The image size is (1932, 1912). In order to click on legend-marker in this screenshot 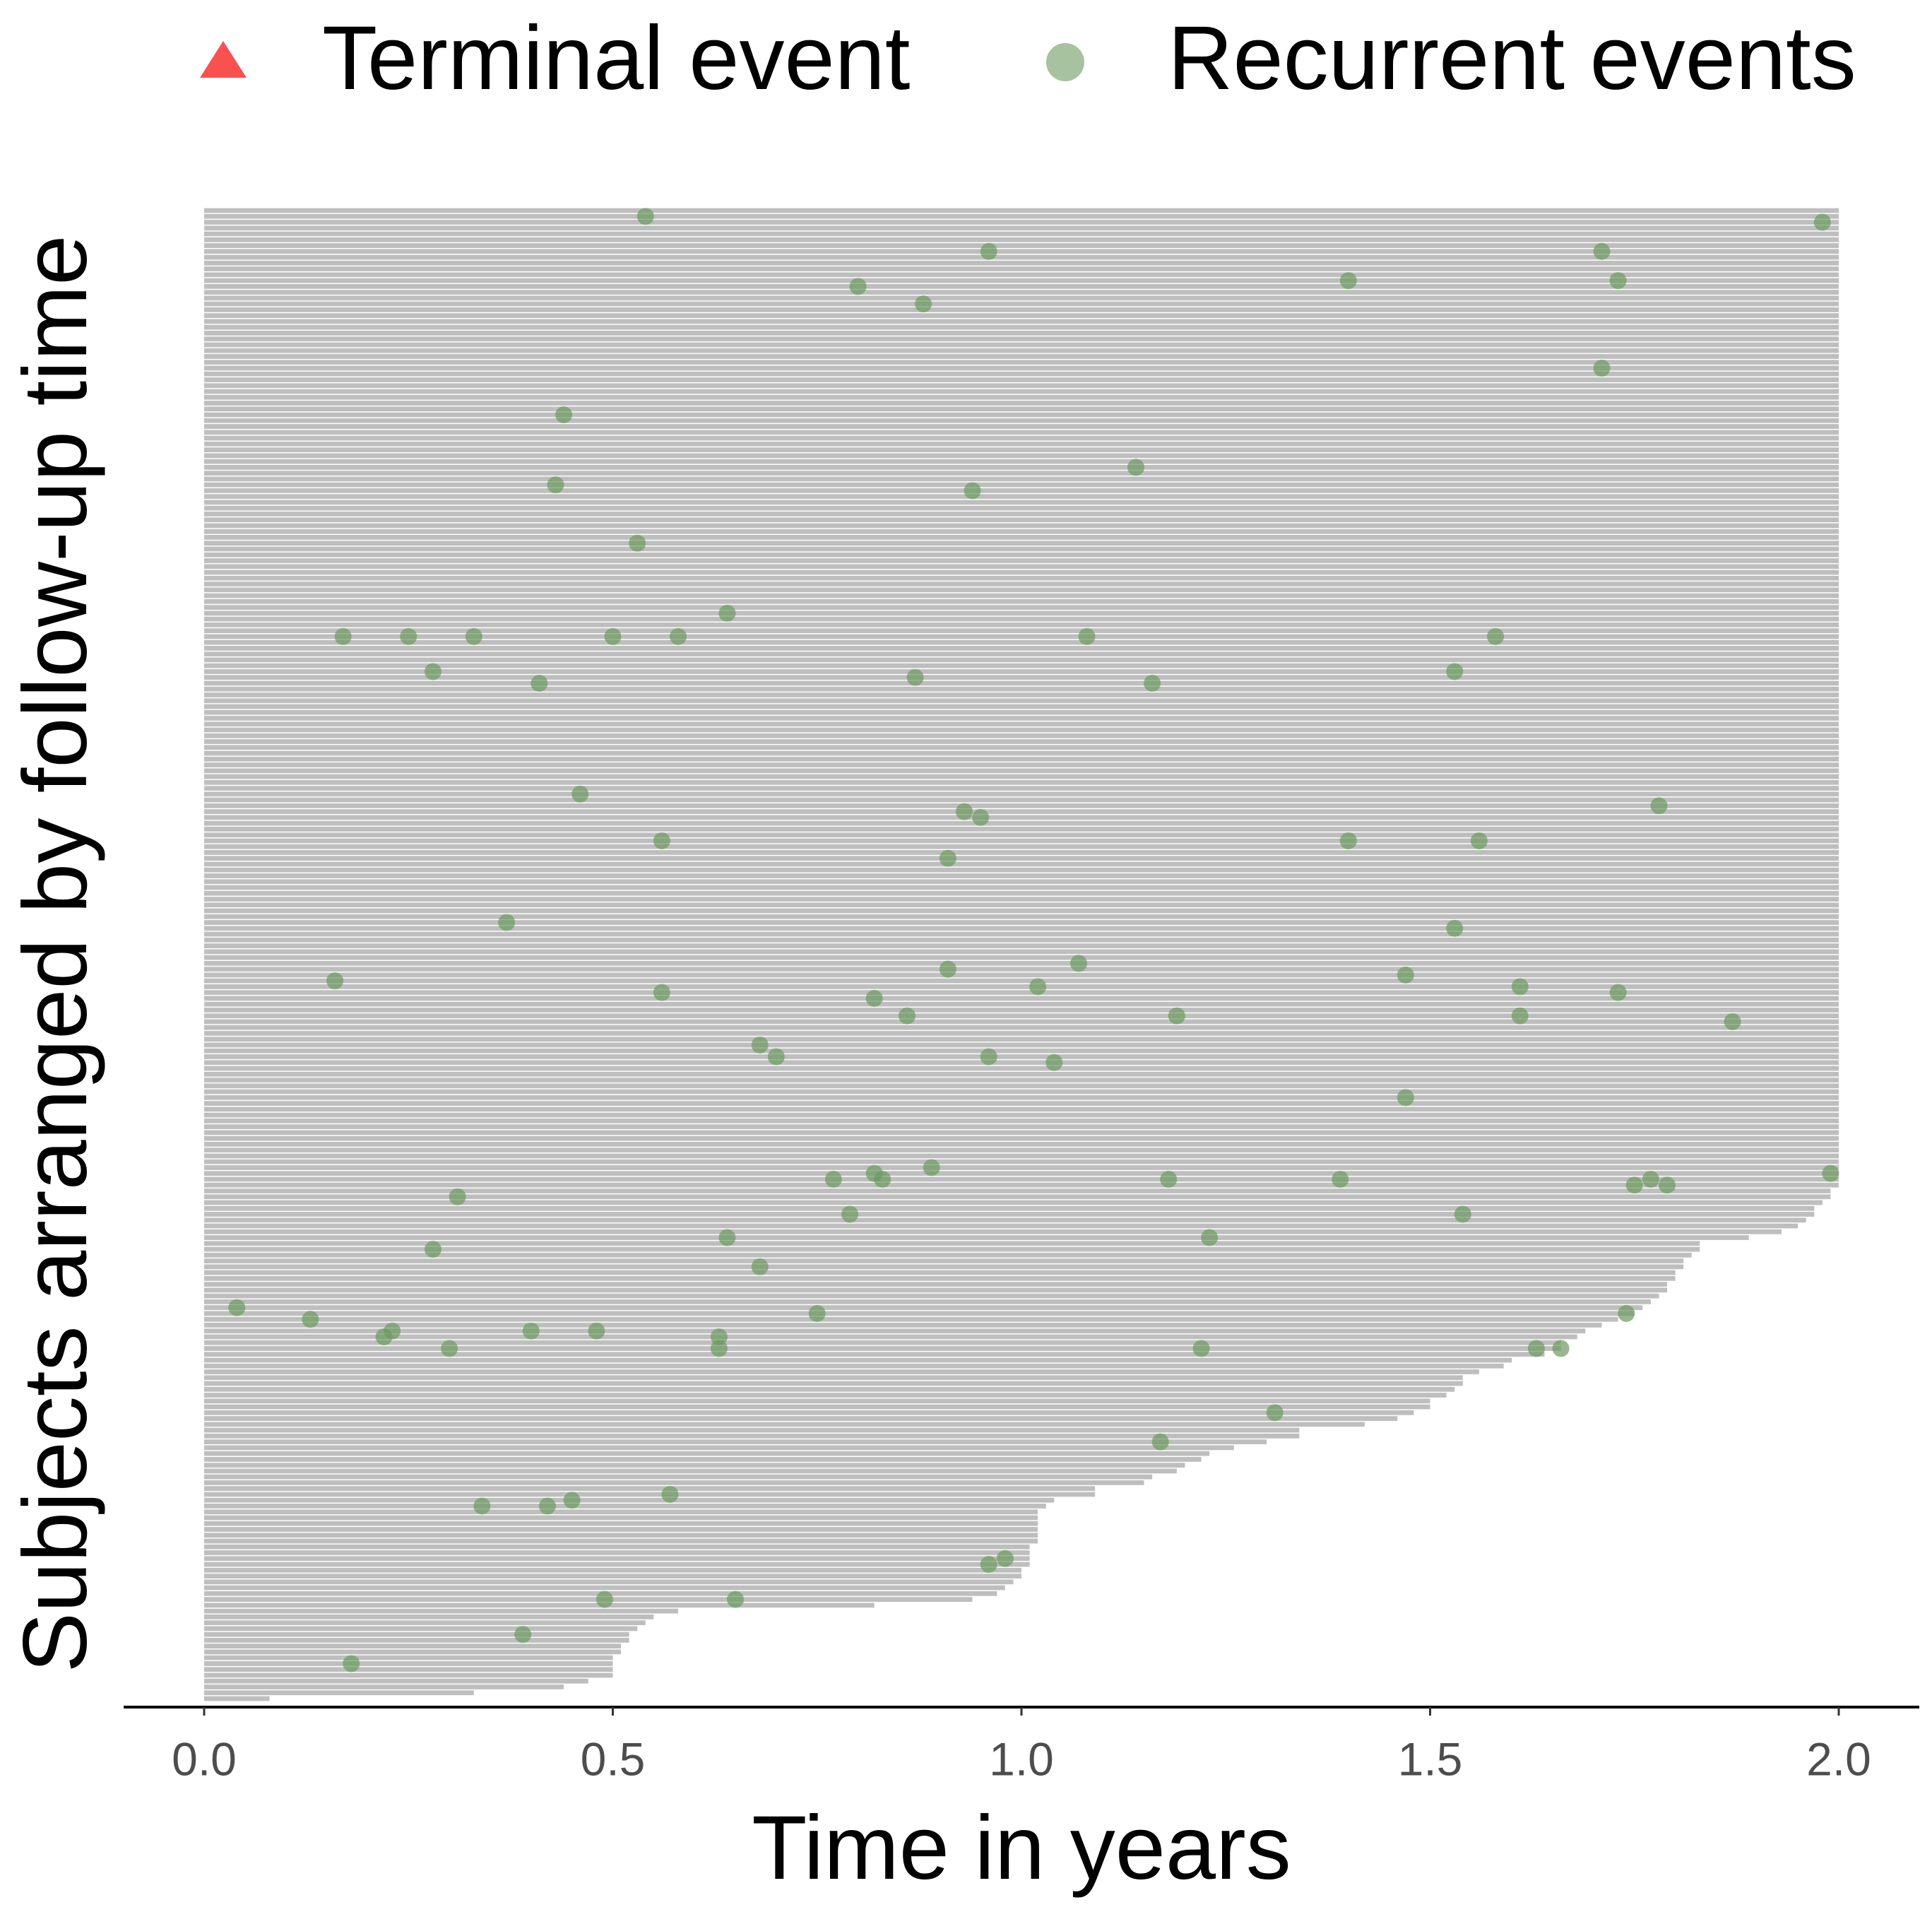, I will do `click(1065, 62)`.